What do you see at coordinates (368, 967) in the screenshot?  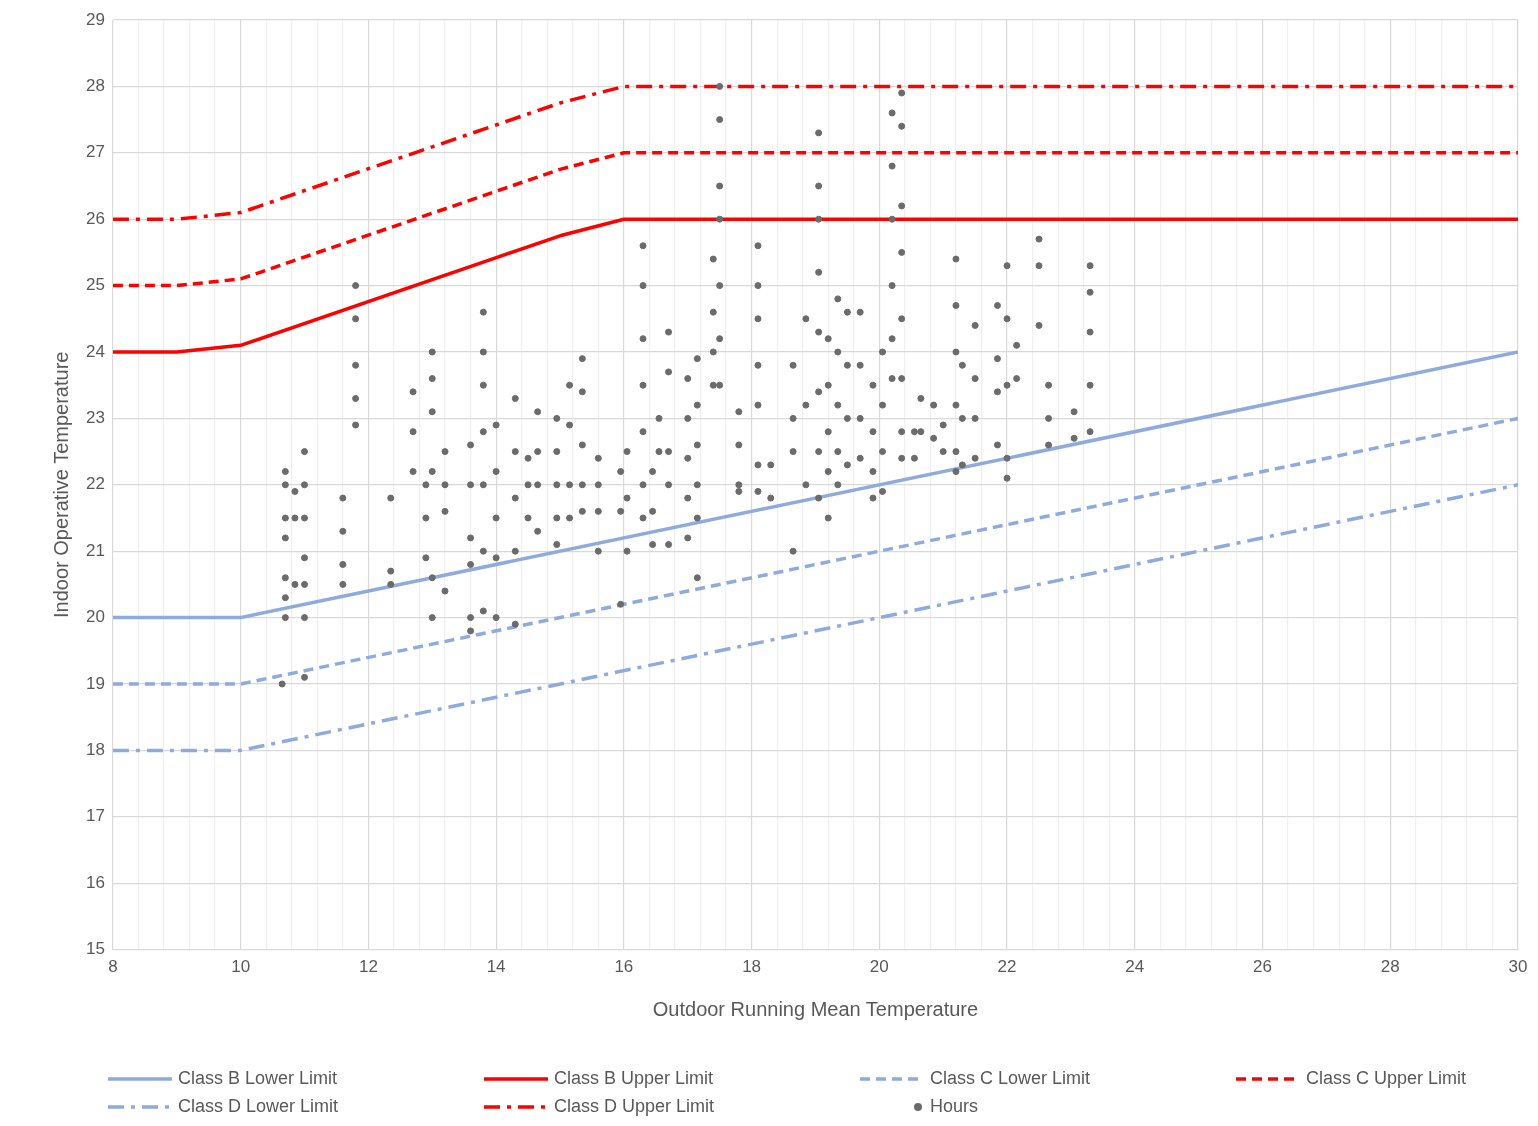 I see `x-tick-label: 12` at bounding box center [368, 967].